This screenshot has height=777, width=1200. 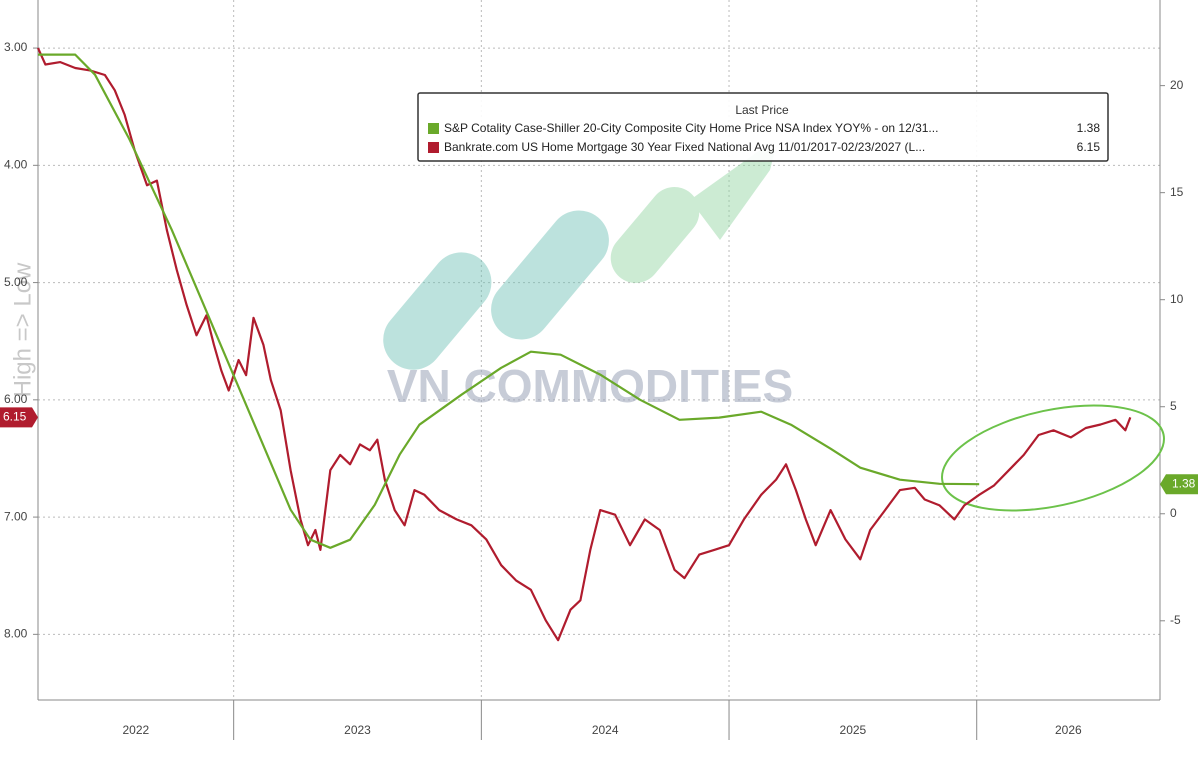 What do you see at coordinates (1173, 513) in the screenshot?
I see `y2-tick-label: 0` at bounding box center [1173, 513].